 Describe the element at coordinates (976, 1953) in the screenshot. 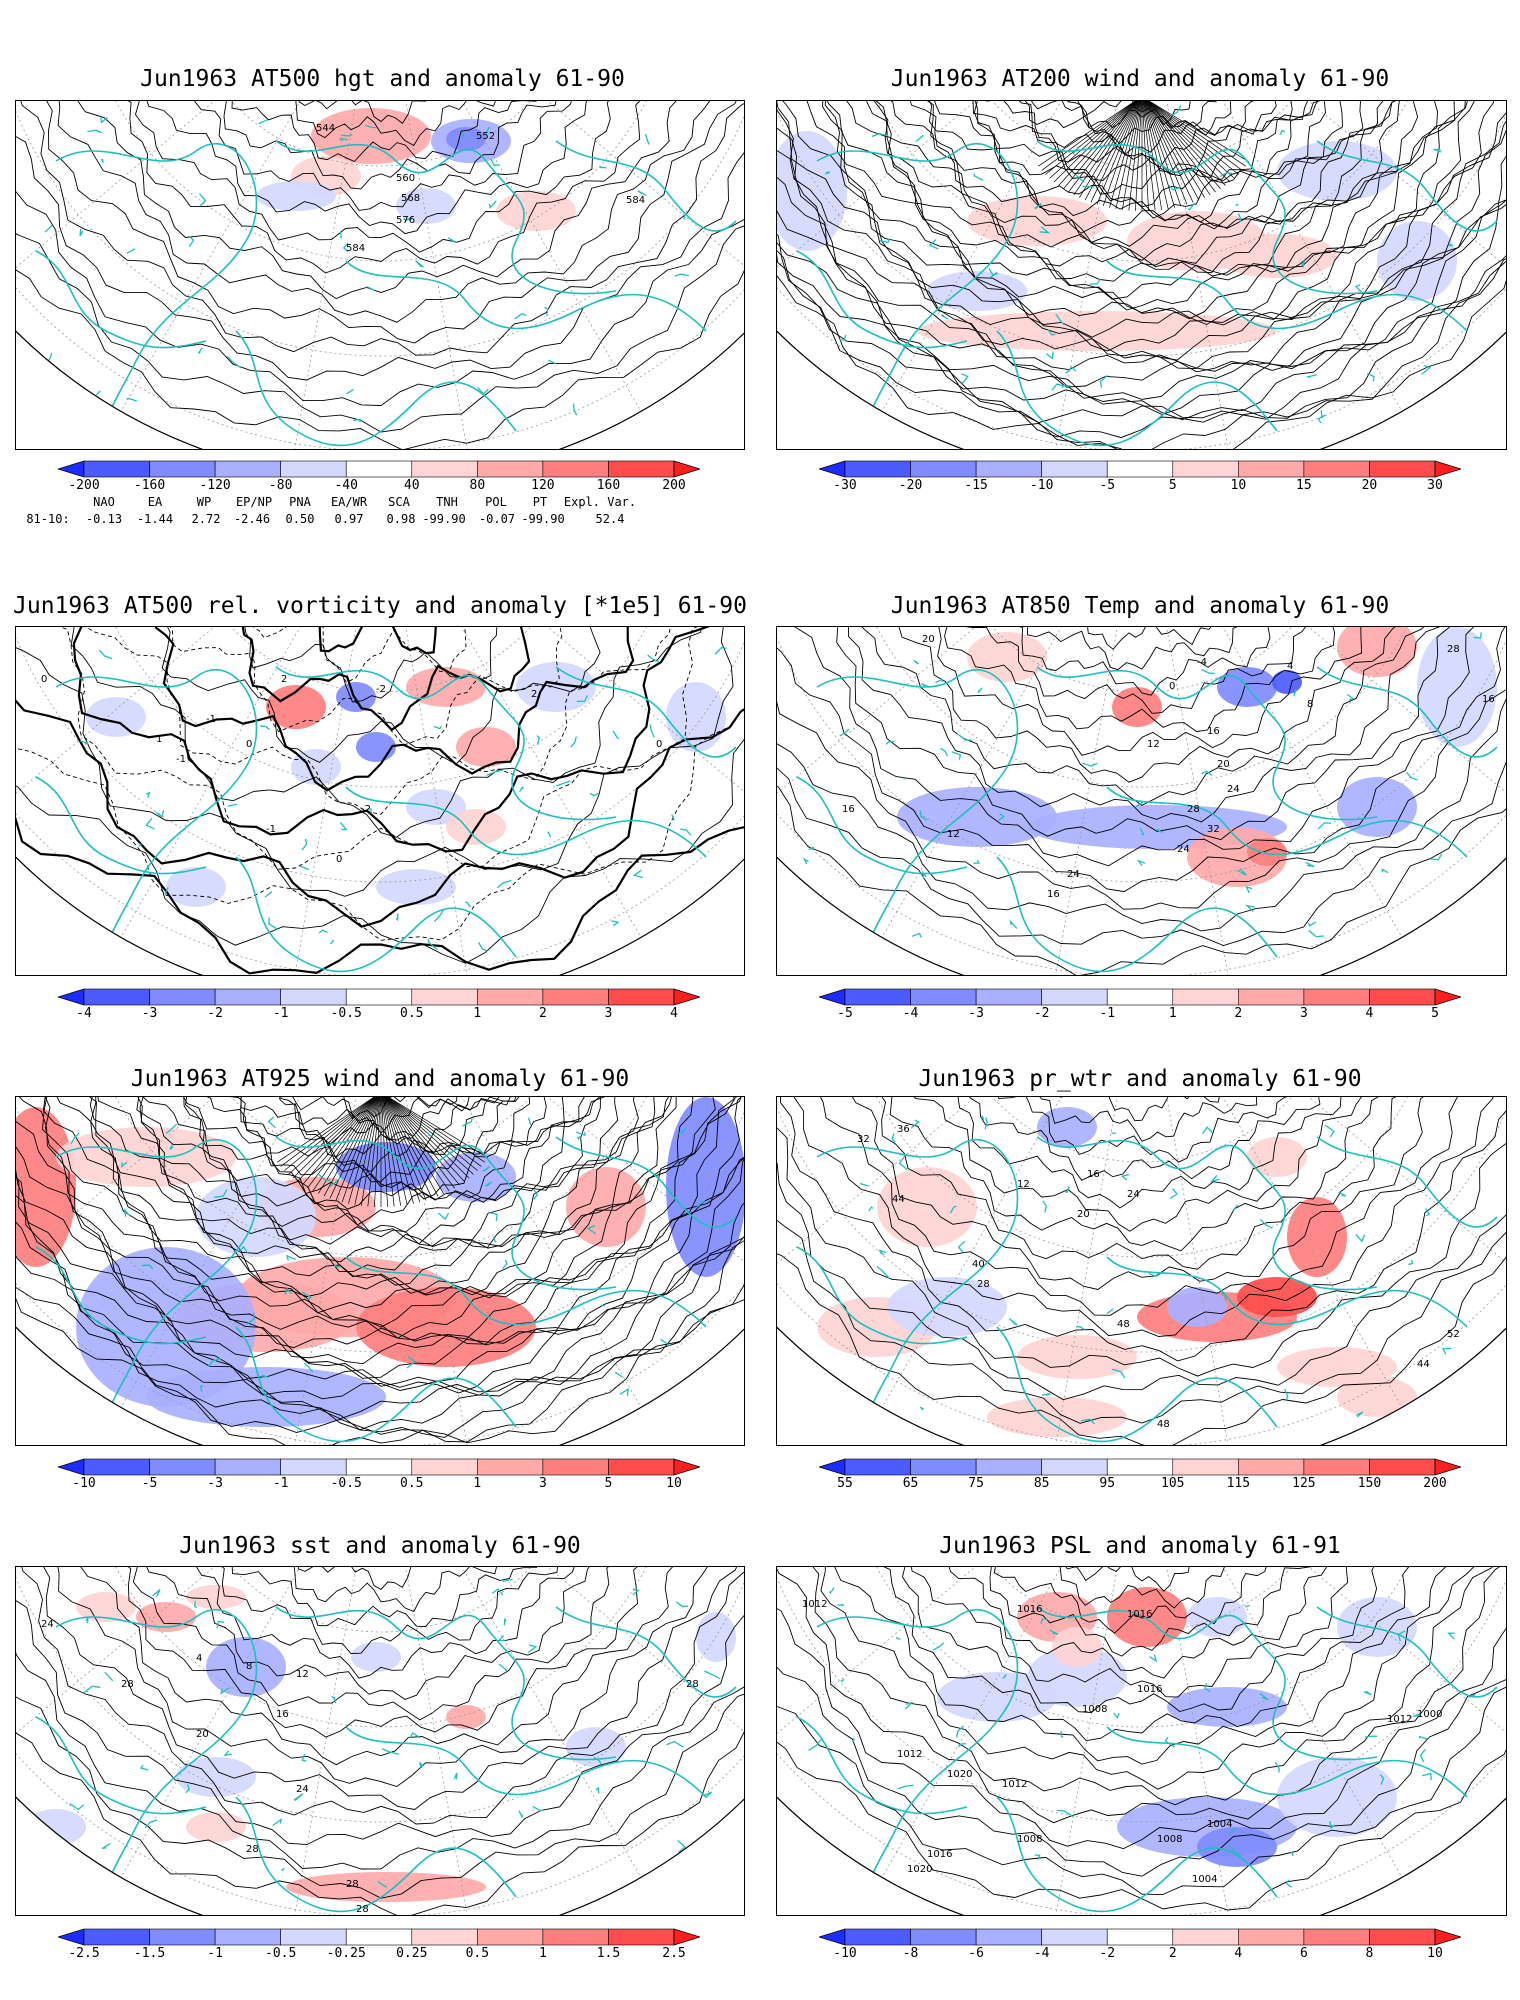

I see `colorbar-tick-label: -6` at that location.